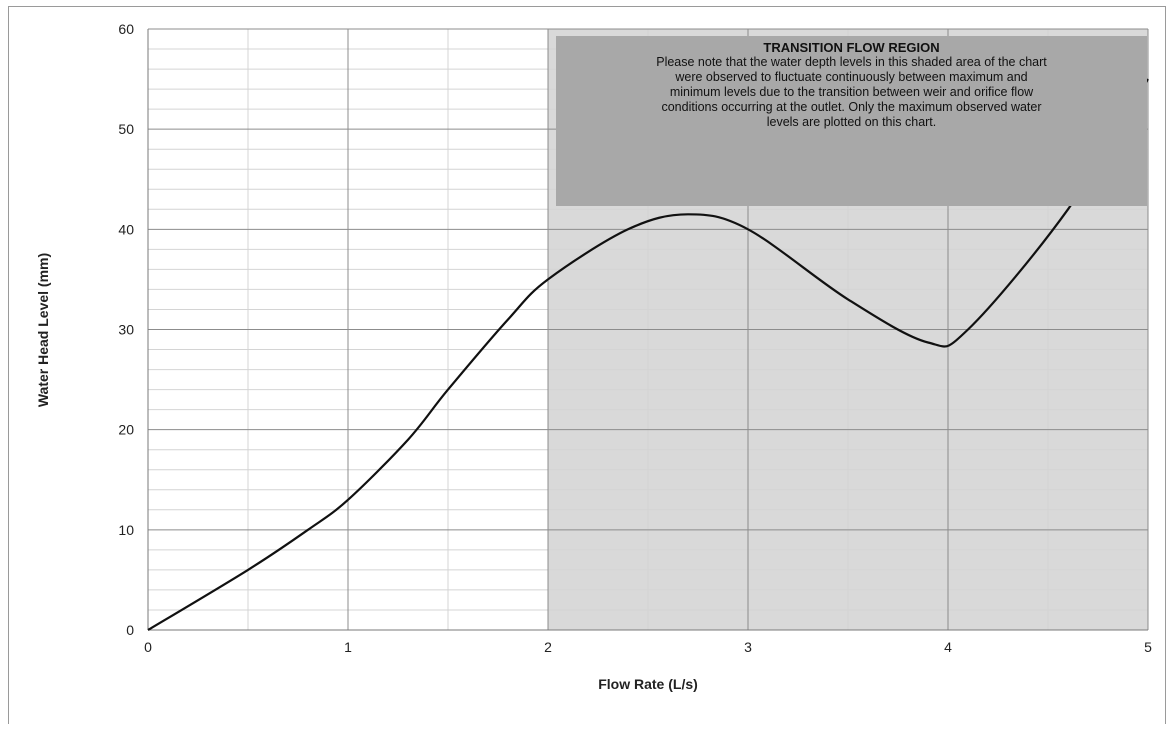 The width and height of the screenshot is (1174, 729). I want to click on y-axis-title: Water Head Level (mm), so click(43, 330).